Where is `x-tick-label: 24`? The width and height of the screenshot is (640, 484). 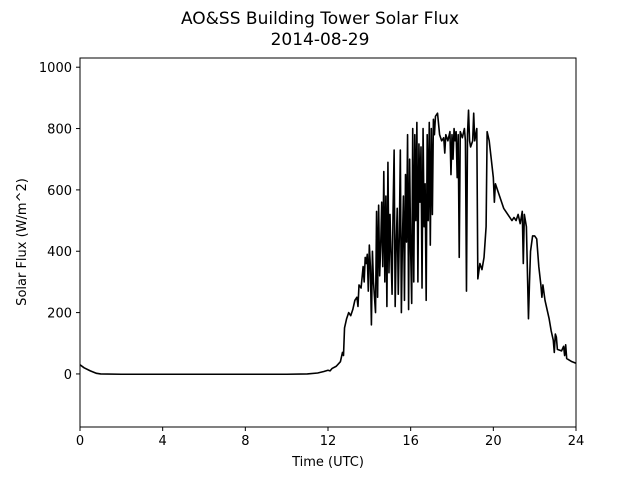 x-tick-label: 24 is located at coordinates (576, 441).